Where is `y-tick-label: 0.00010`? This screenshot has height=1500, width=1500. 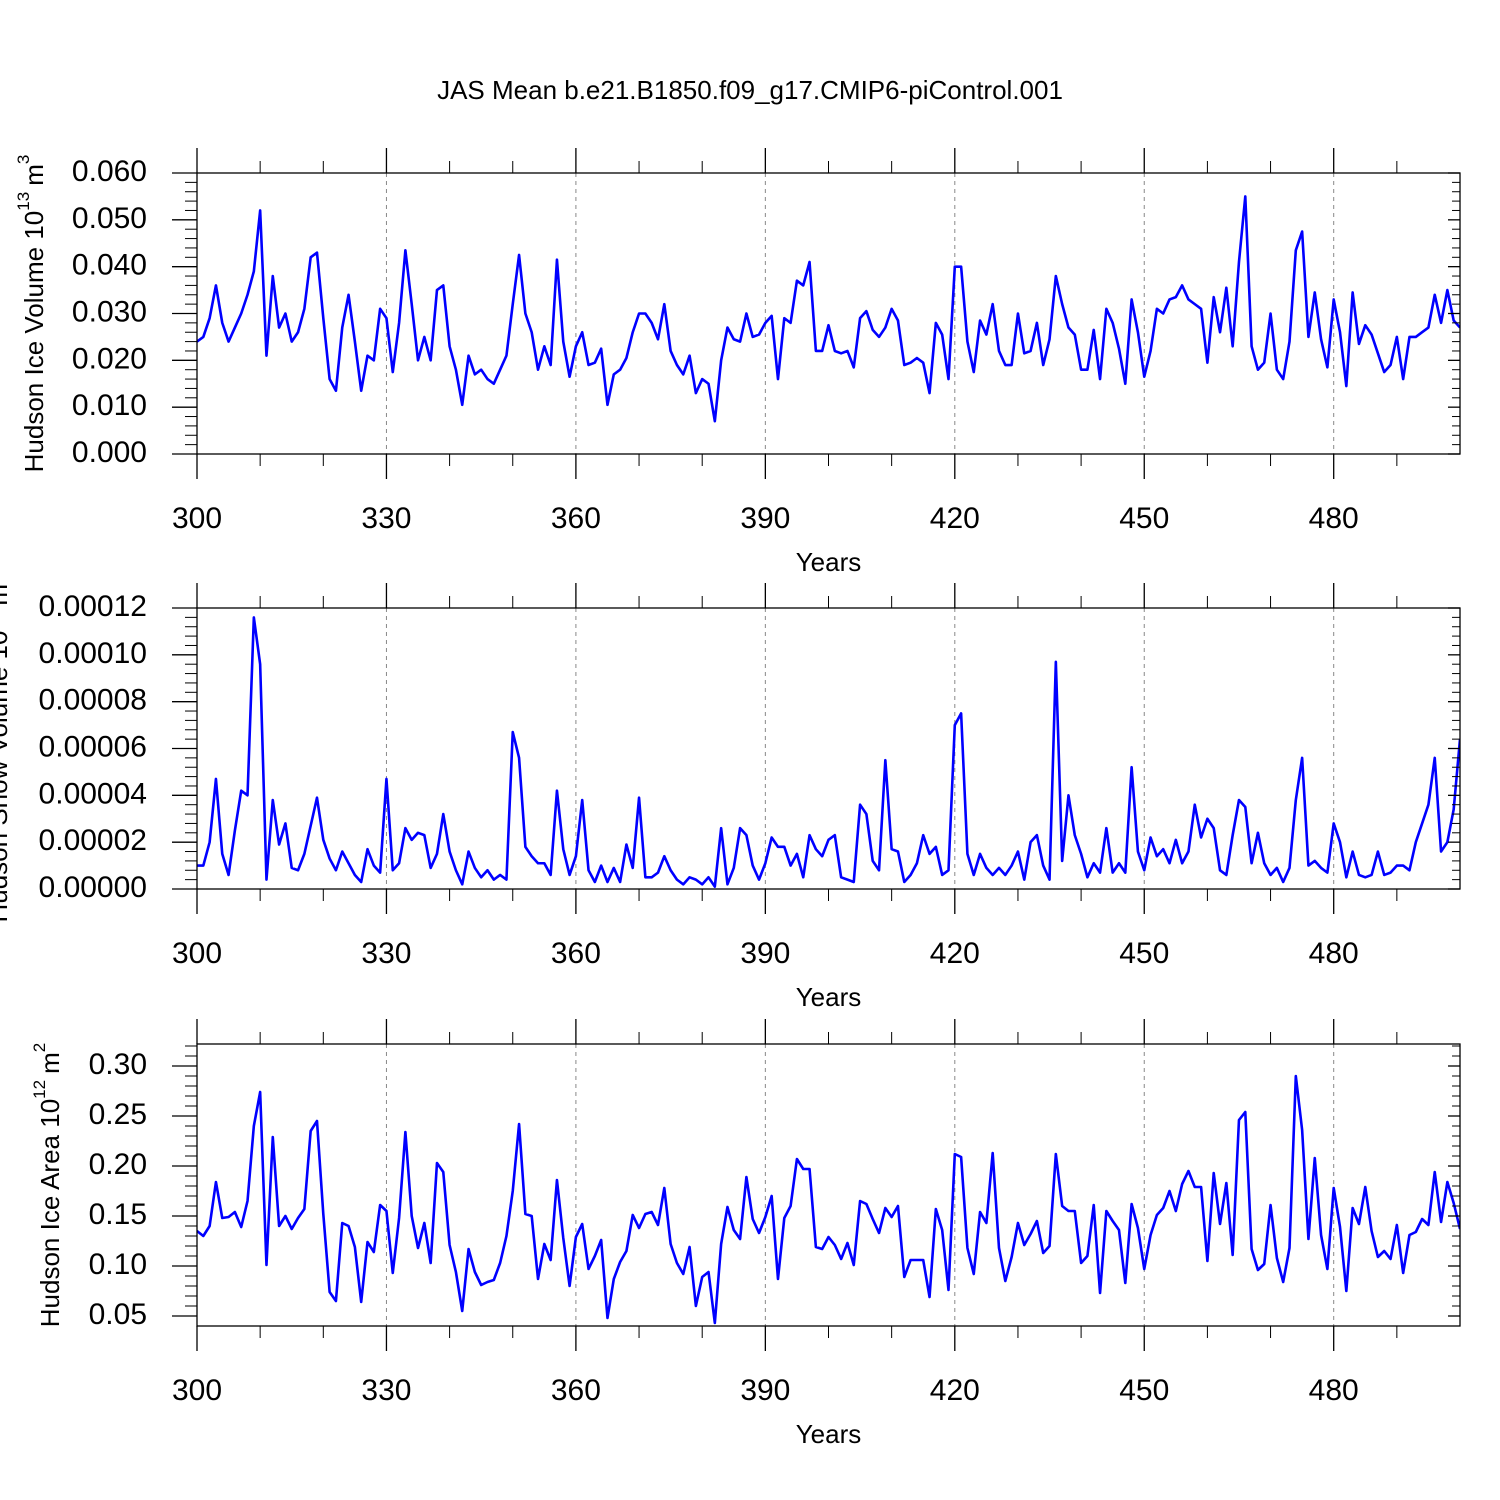 y-tick-label: 0.00010 is located at coordinates (93, 653).